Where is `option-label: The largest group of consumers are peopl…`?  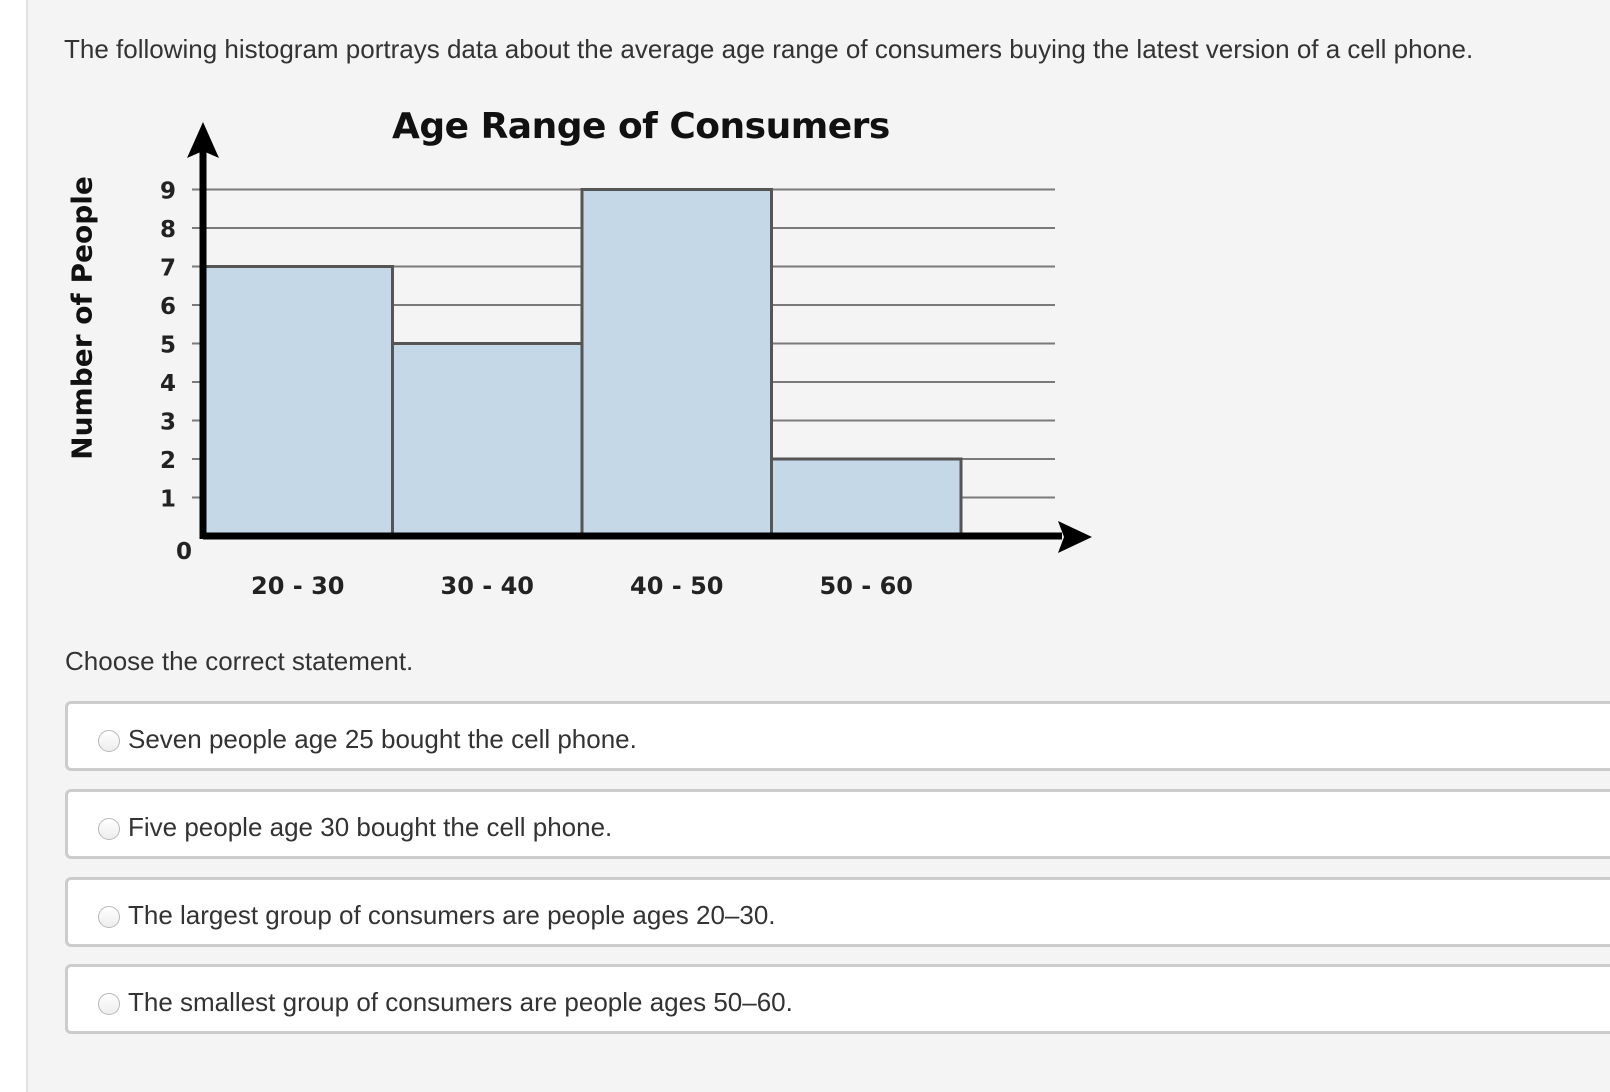
option-label: The largest group of consumers are peopl… is located at coordinates (452, 915).